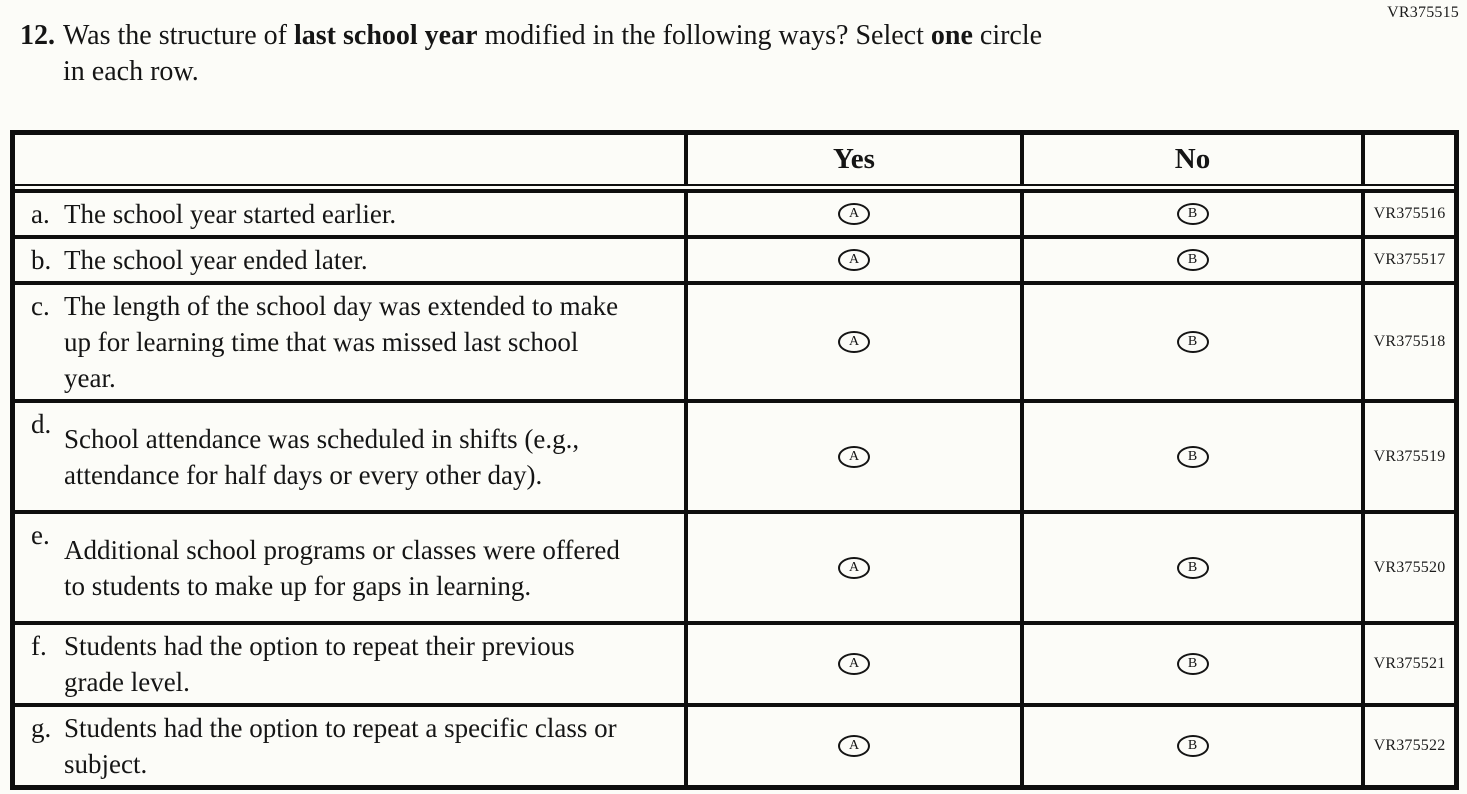 Image resolution: width=1467 pixels, height=794 pixels. What do you see at coordinates (40, 306) in the screenshot?
I see `row-label: c.` at bounding box center [40, 306].